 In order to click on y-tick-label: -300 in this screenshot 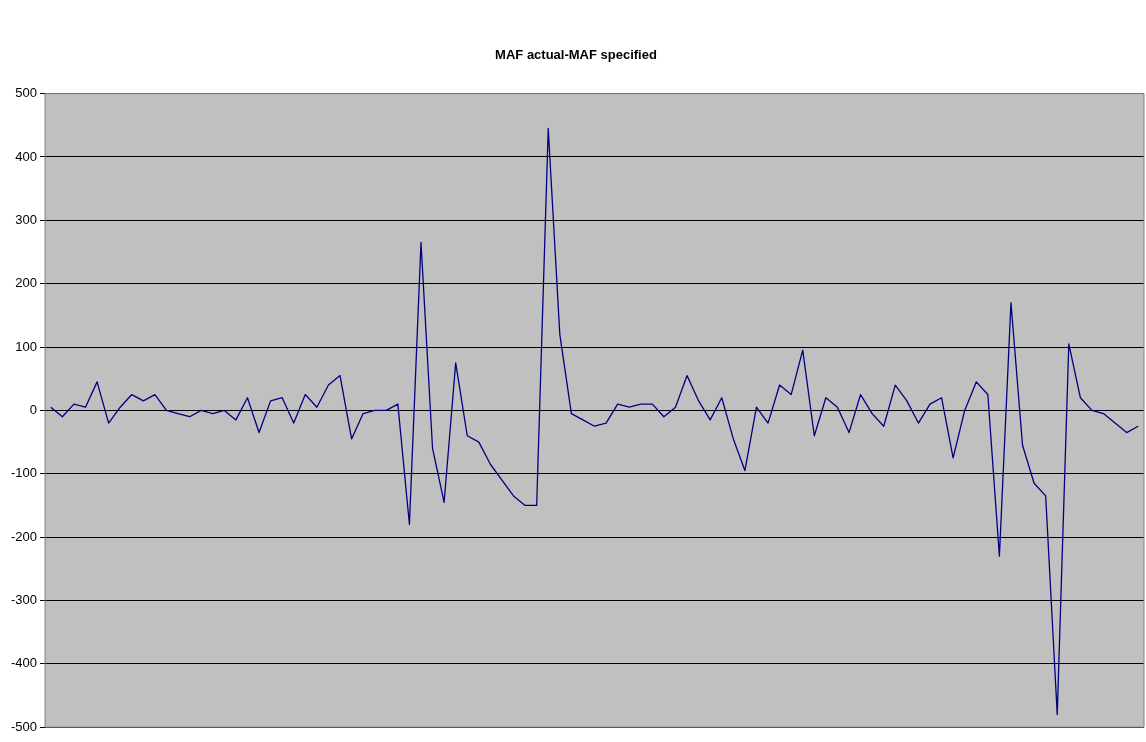, I will do `click(24, 600)`.